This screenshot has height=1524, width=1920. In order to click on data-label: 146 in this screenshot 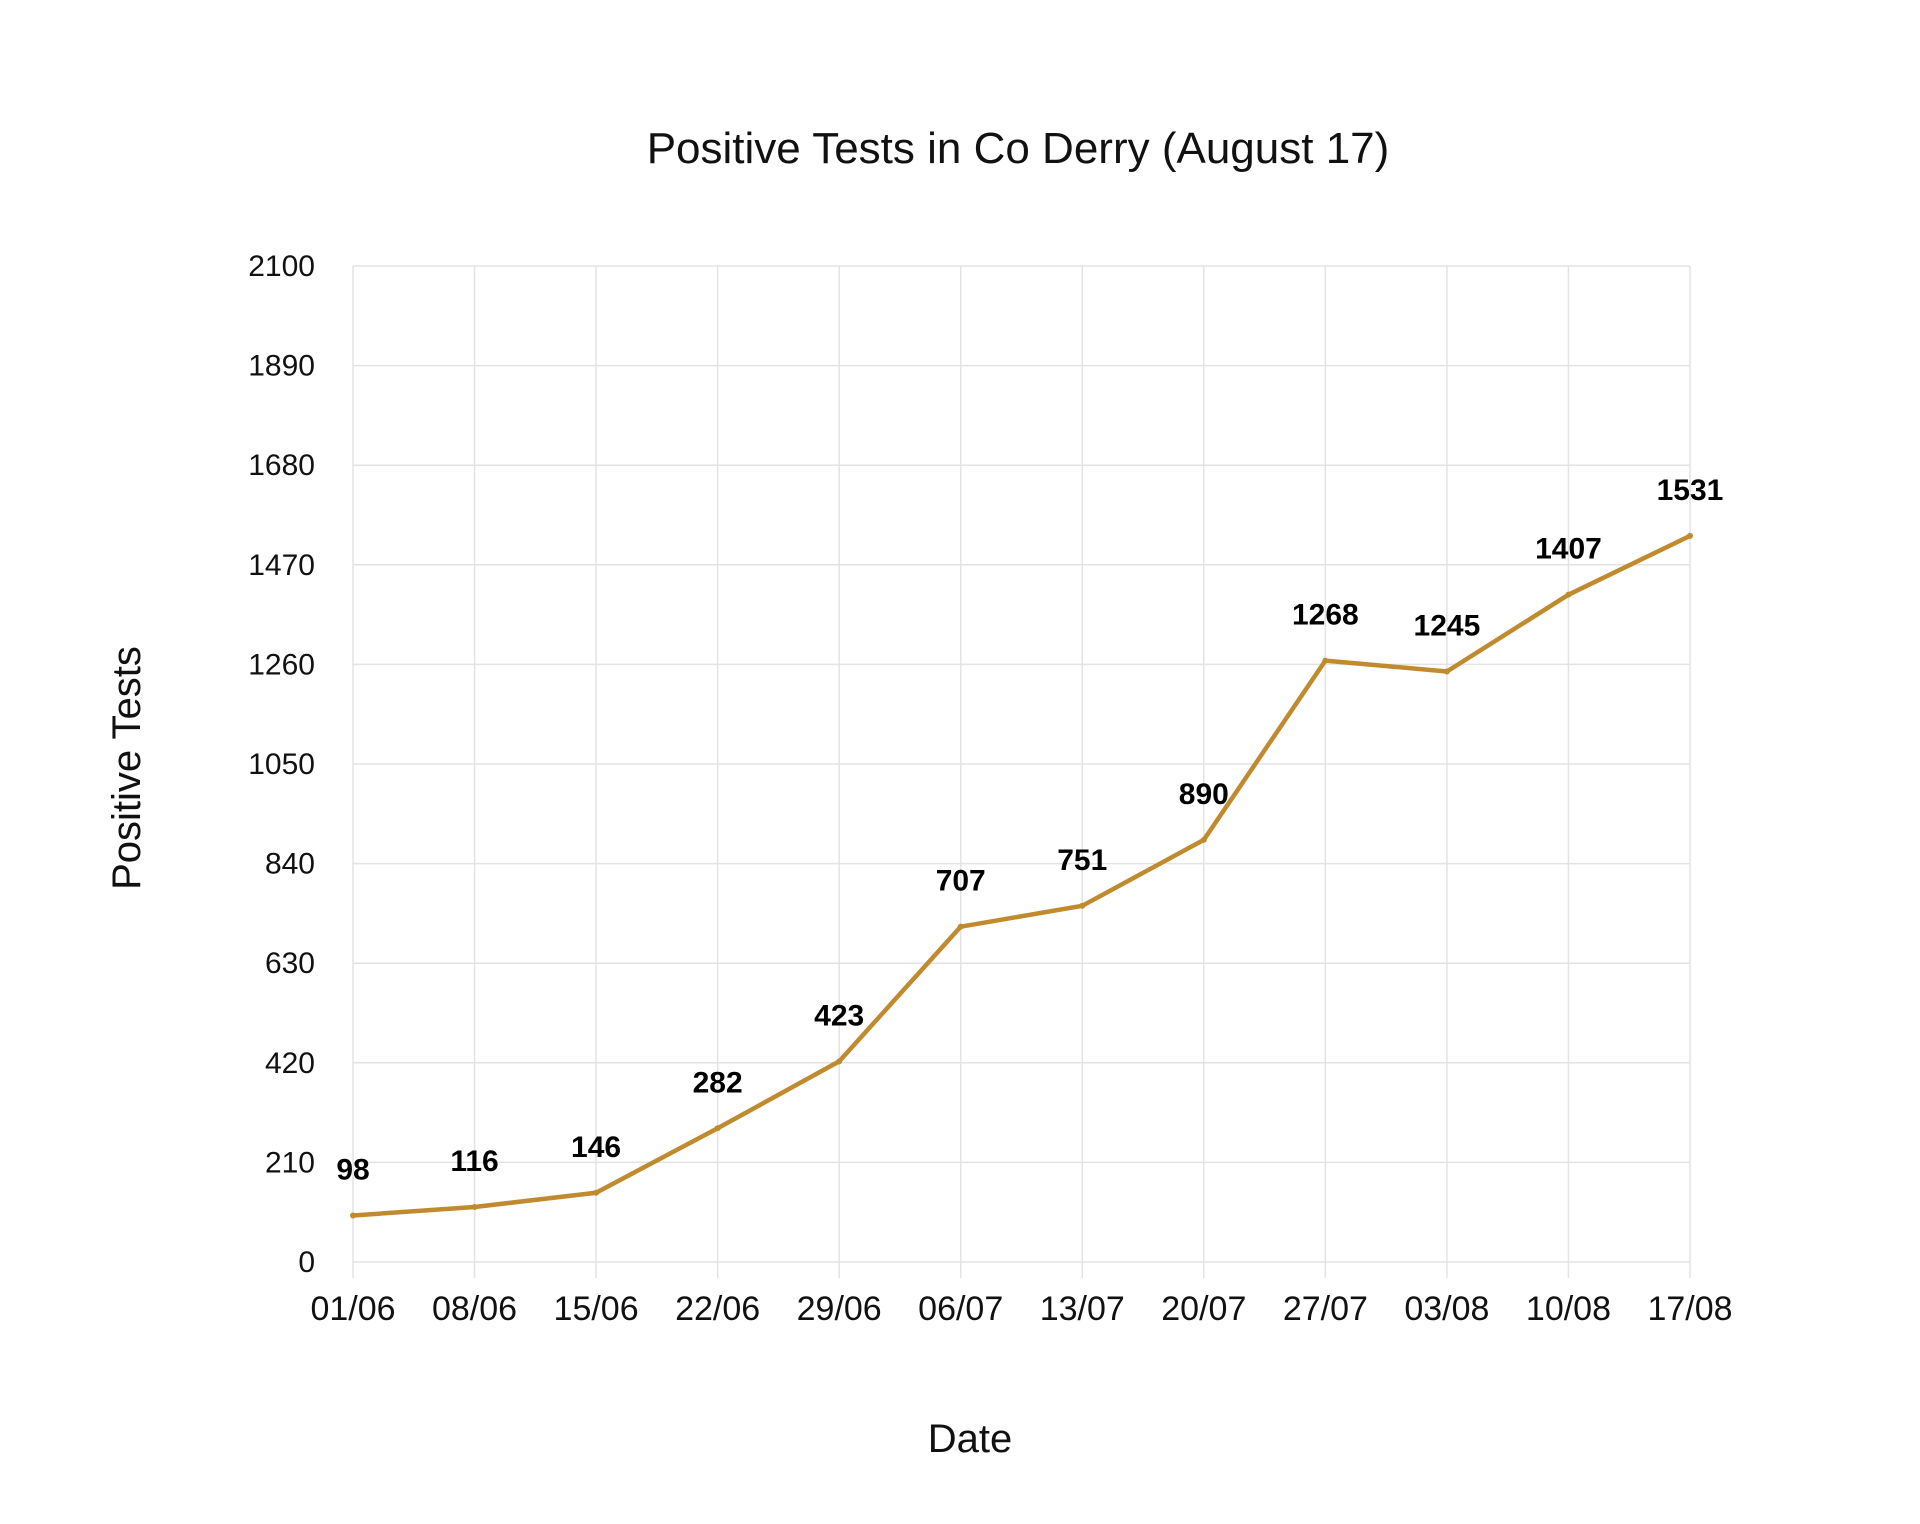, I will do `click(596, 1147)`.